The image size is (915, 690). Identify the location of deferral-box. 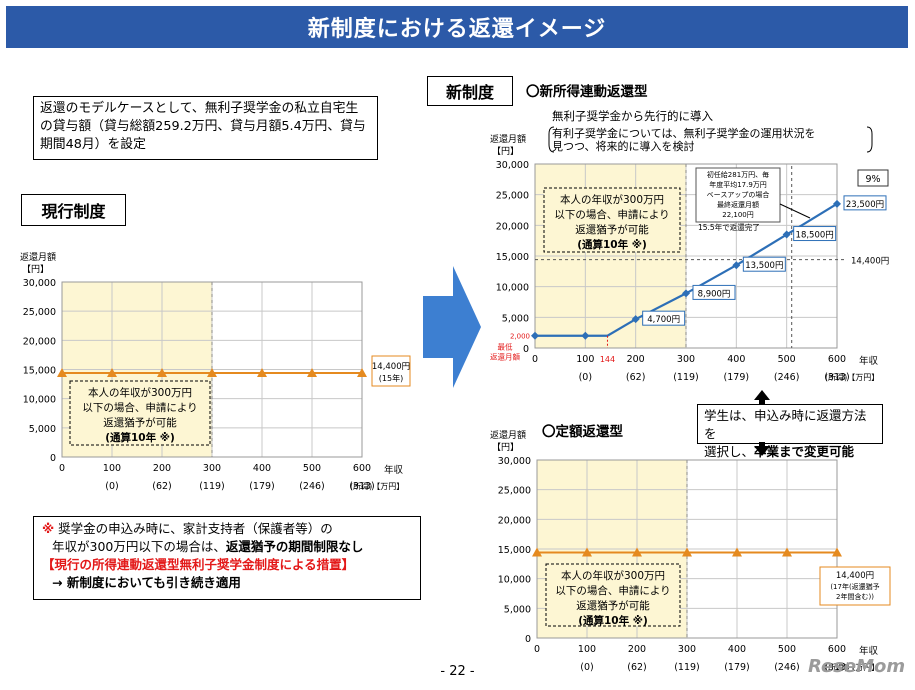
(613, 595).